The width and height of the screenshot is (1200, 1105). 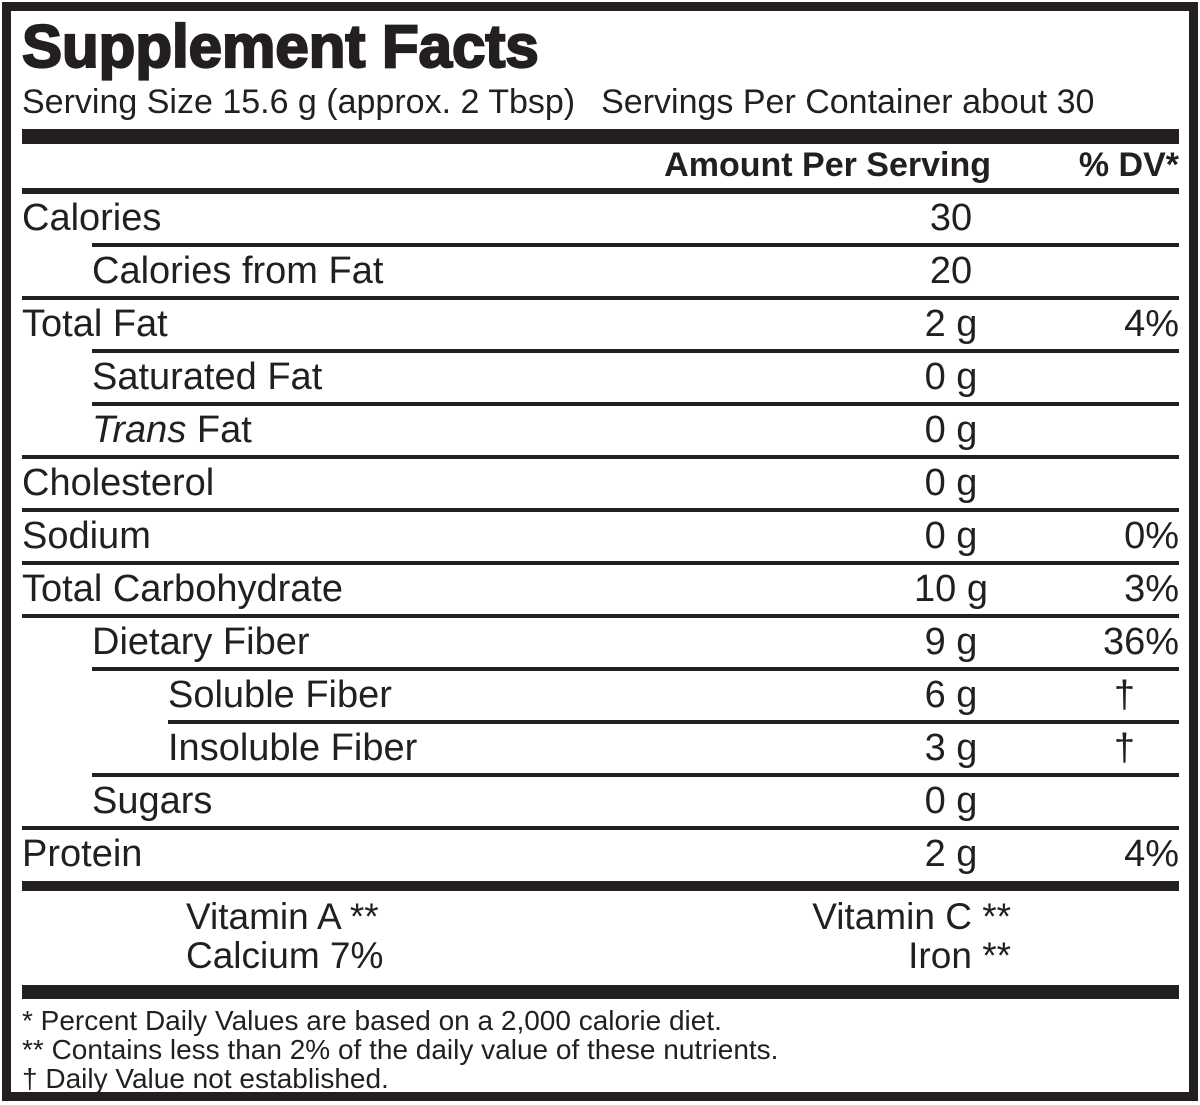 I want to click on nutrient-name: Saturated Fat, so click(x=207, y=377).